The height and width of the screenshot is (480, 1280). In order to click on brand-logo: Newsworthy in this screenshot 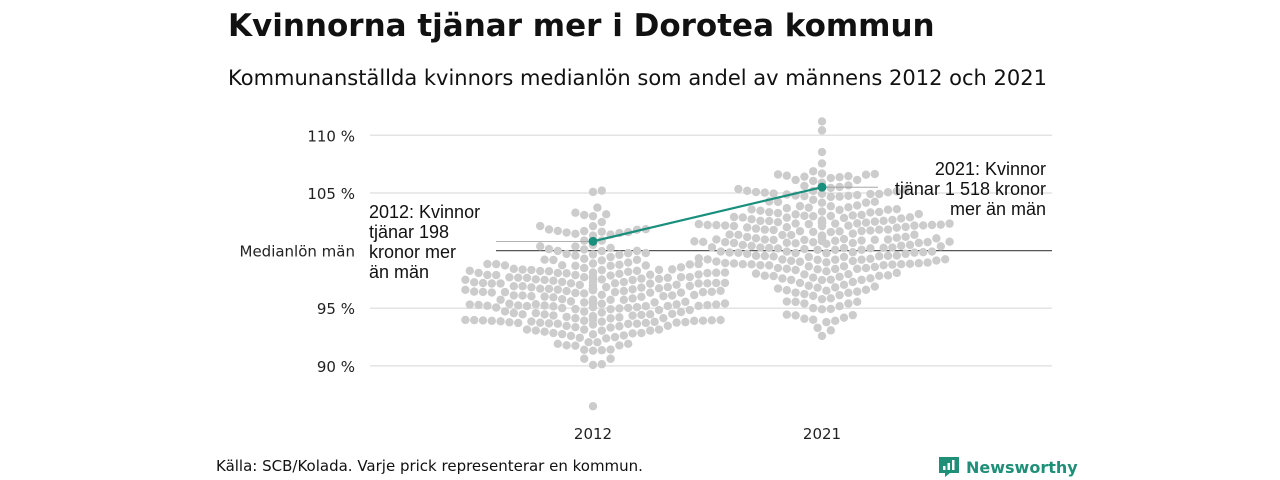, I will do `click(1008, 467)`.